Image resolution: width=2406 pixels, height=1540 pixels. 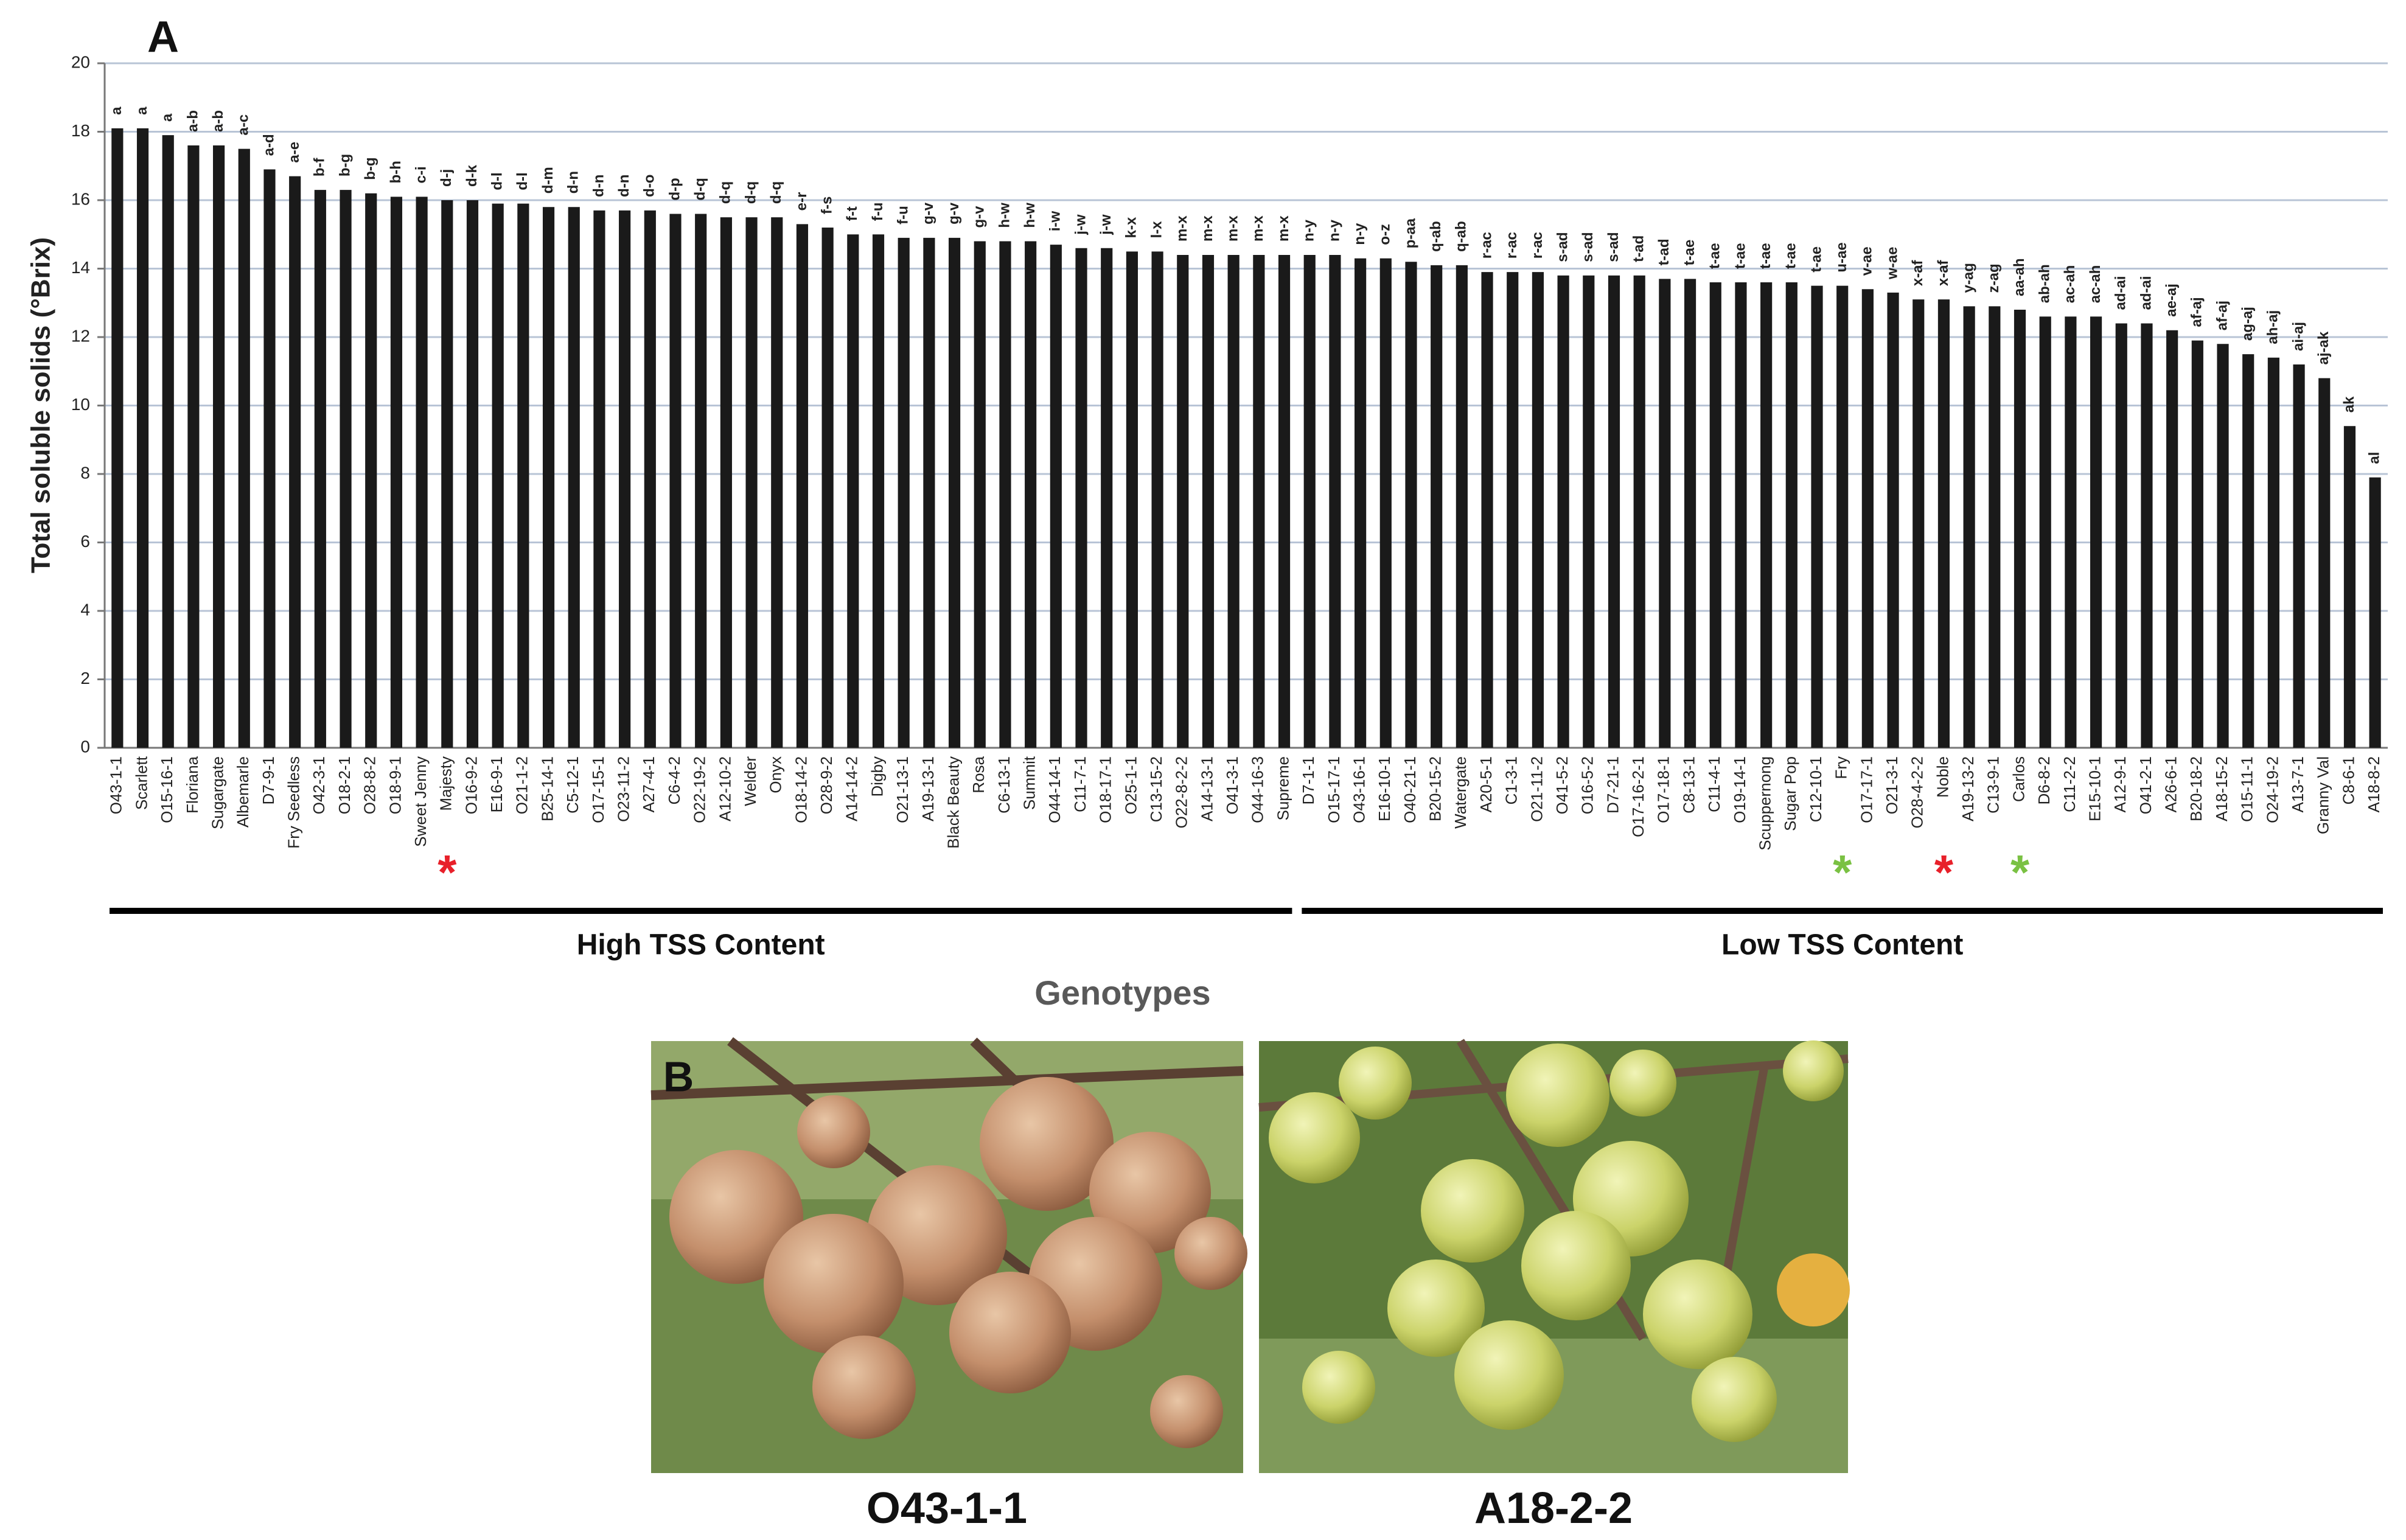 I want to click on x-tick-label: O44-14-1, so click(x=1054, y=789).